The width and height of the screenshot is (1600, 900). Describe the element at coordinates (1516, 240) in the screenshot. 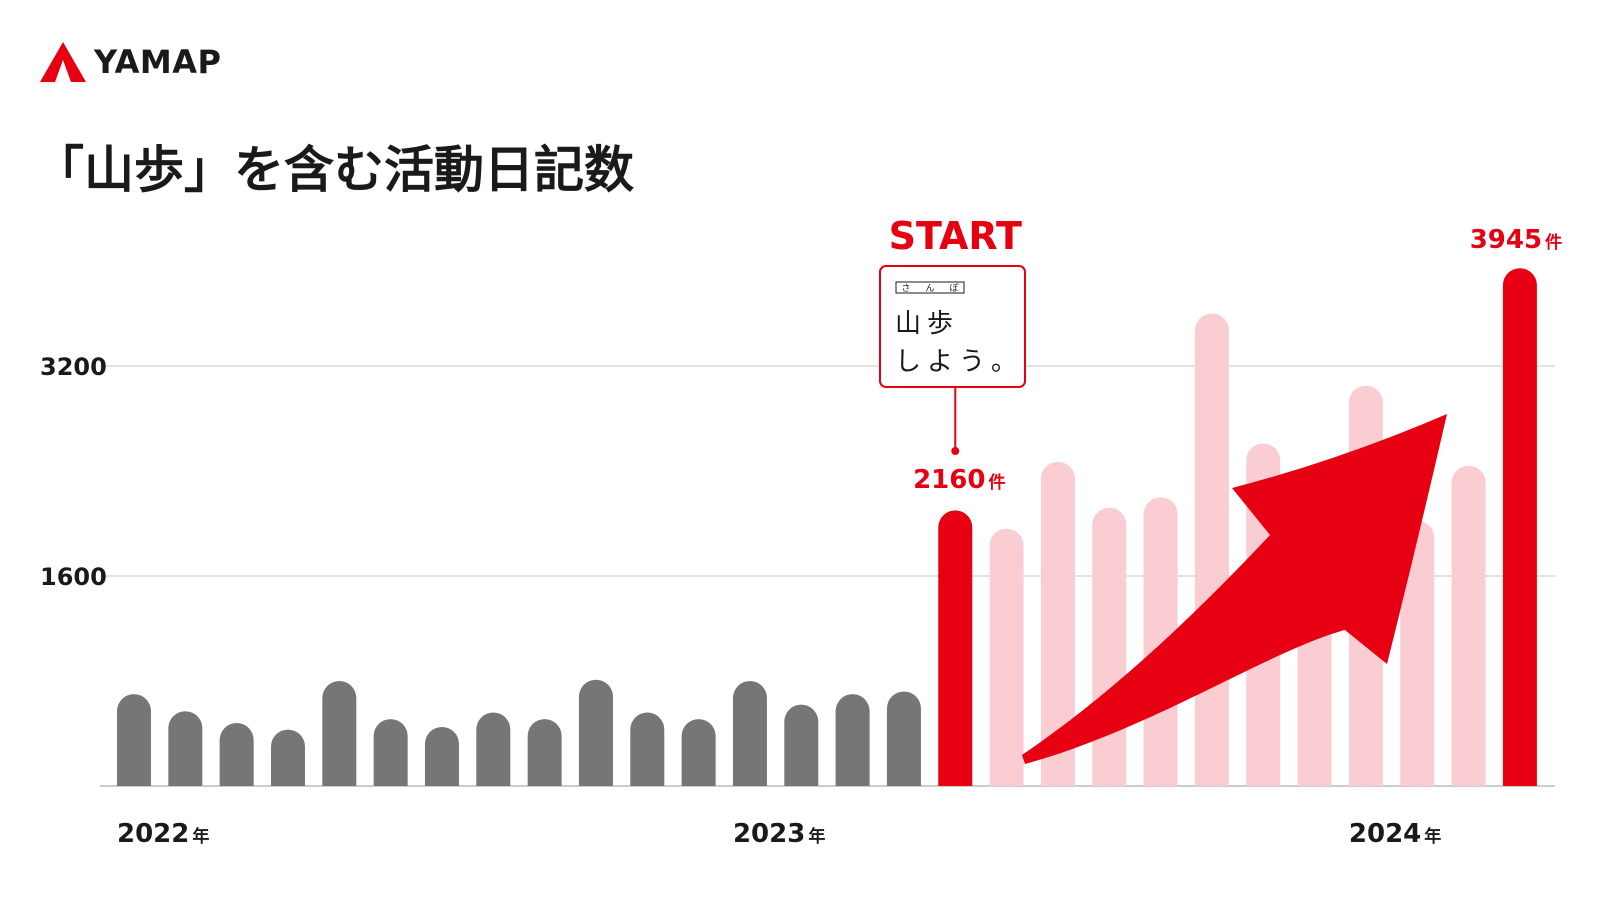

I see `latest-value-label: 3945 件` at that location.